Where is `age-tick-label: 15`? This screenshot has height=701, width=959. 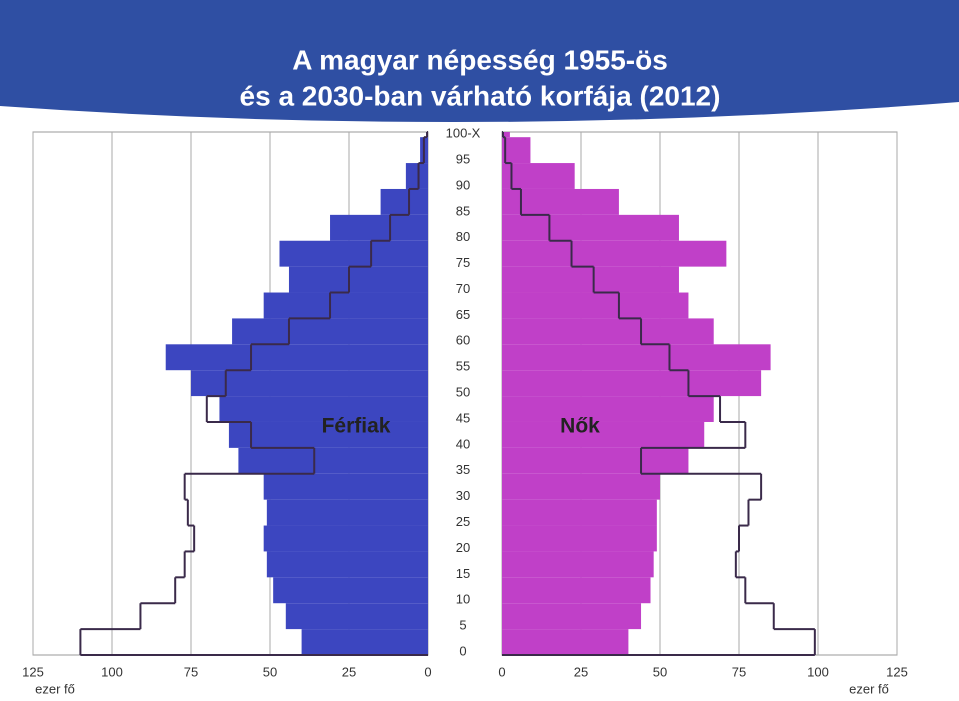 age-tick-label: 15 is located at coordinates (463, 573).